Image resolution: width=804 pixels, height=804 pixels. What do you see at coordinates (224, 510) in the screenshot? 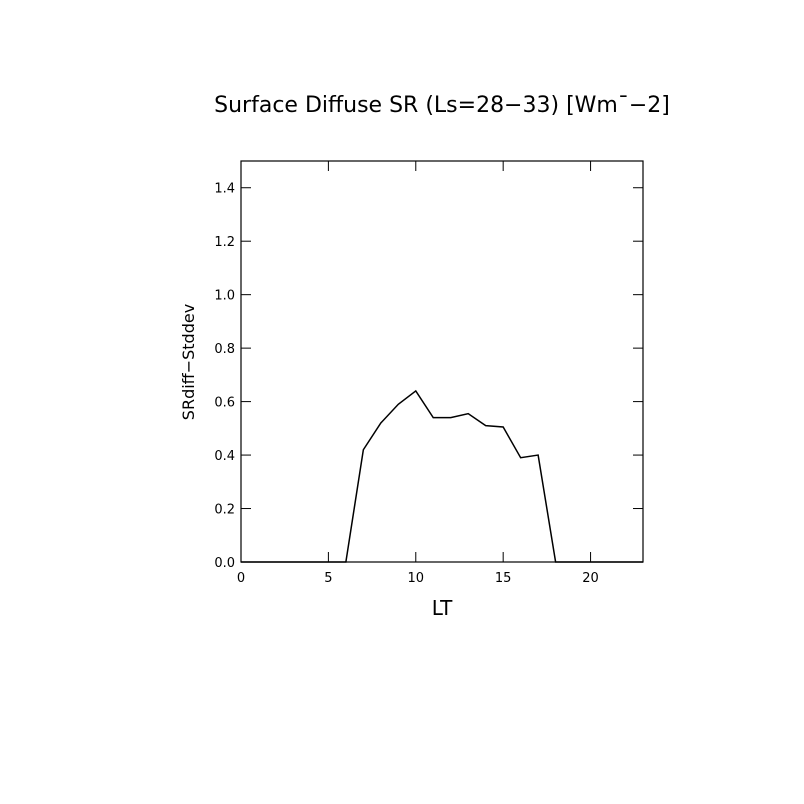
I see `y-tick-label: 0.2` at bounding box center [224, 510].